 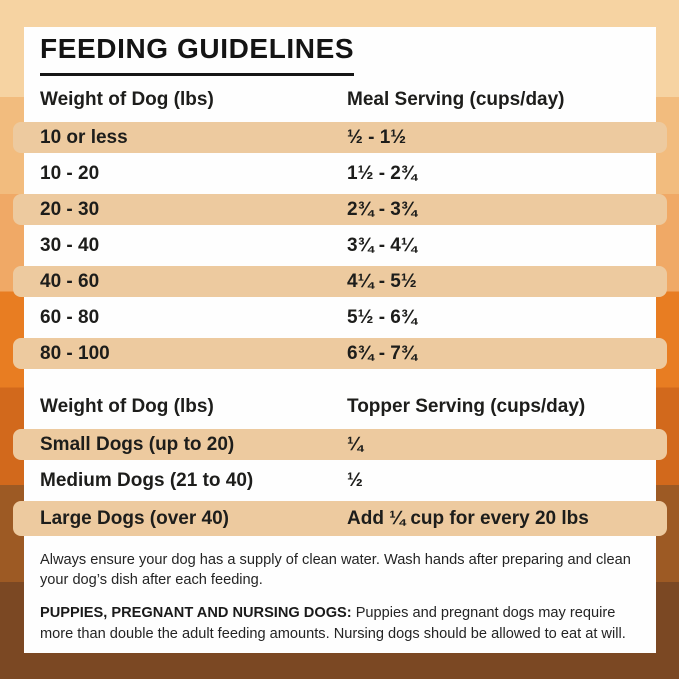 I want to click on table-row: Medium Dogs (21 to 40) ½, so click(x=340, y=480).